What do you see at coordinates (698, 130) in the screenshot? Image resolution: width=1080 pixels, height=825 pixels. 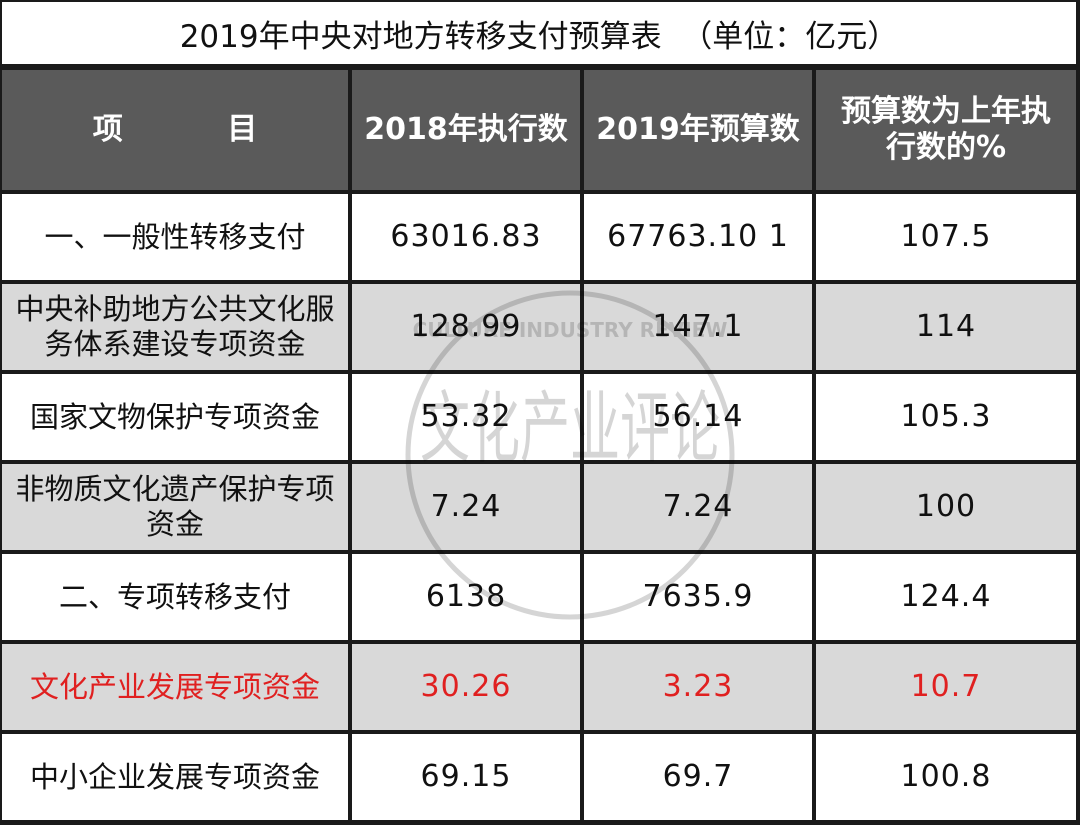 I see `header-2019: 2019年预算数` at bounding box center [698, 130].